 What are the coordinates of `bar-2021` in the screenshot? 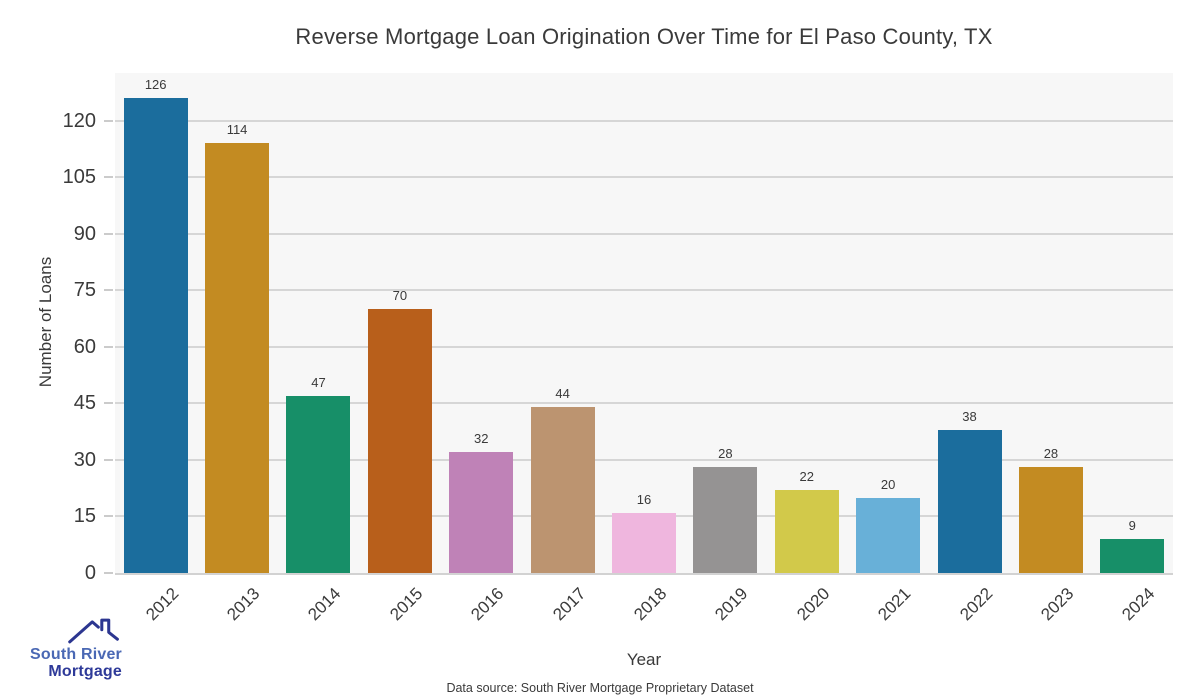 It's located at (888, 535).